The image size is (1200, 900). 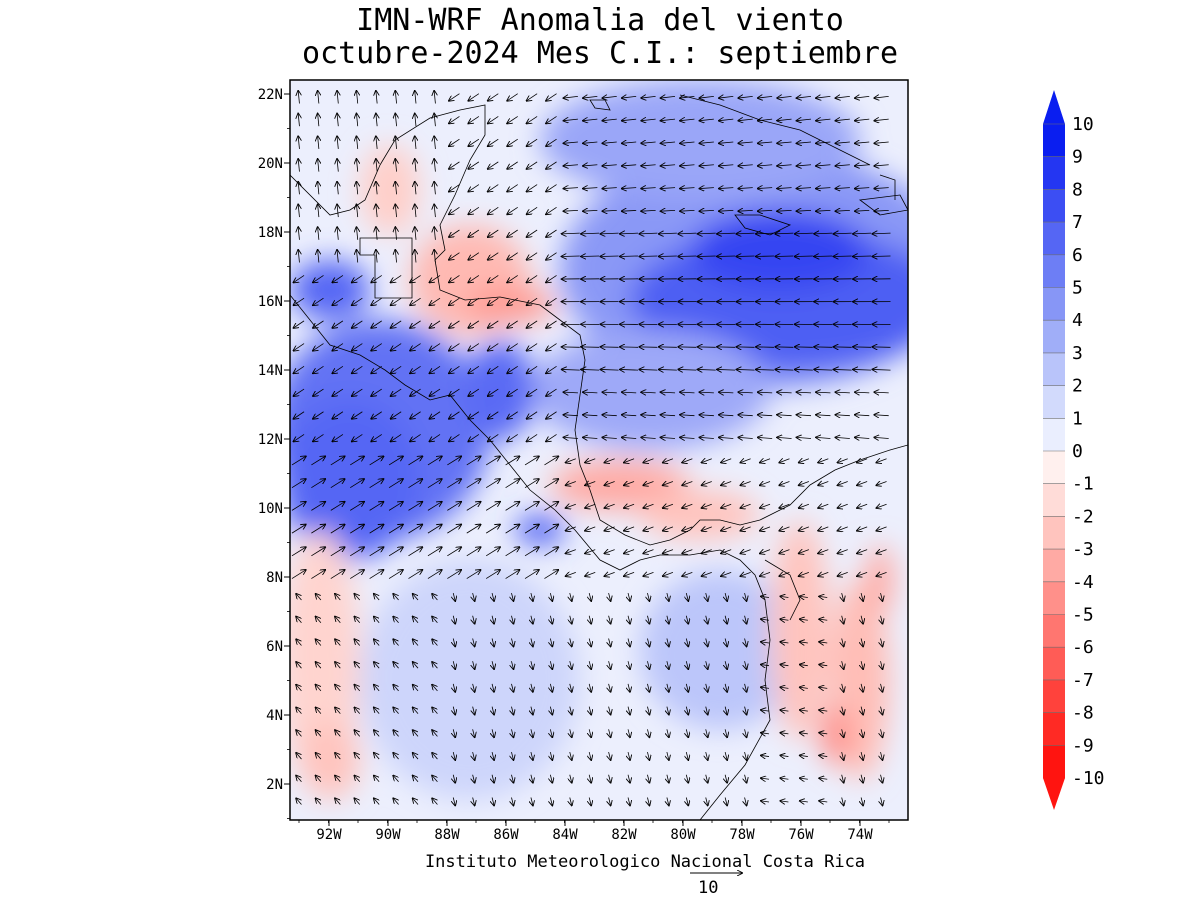 I want to click on lat-label: 2N, so click(x=274, y=785).